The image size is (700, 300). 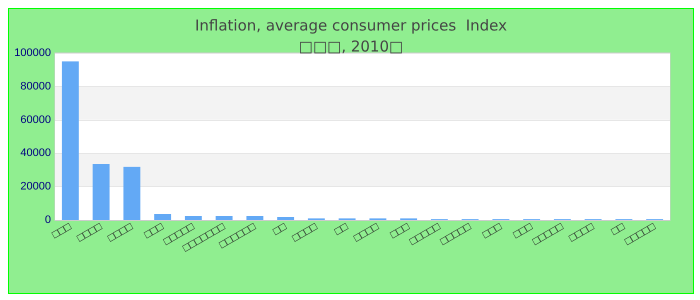 I want to click on y-tick-label: 20000, so click(x=35, y=186).